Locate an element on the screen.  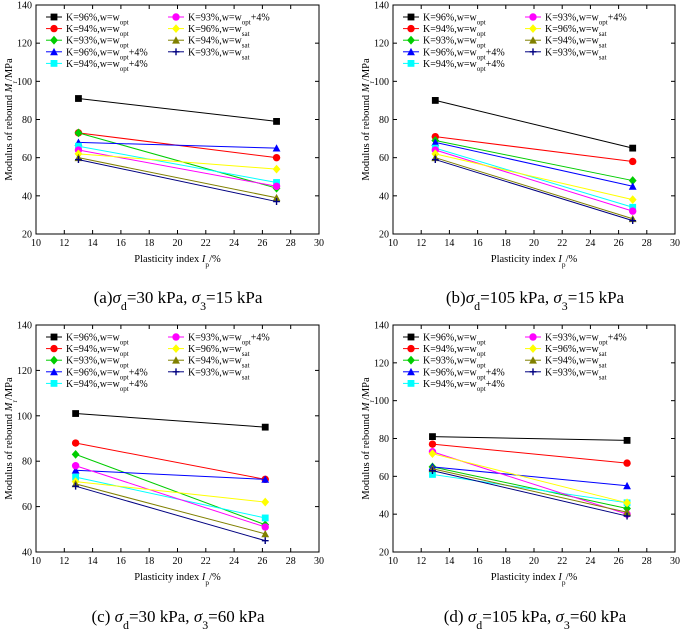
legend-entry: K=96%,w=wopt+4% is located at coordinates (464, 54).